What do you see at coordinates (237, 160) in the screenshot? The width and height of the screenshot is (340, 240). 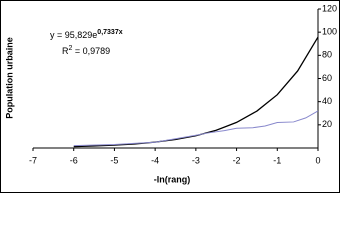 I see `x-tick-label: -2` at bounding box center [237, 160].